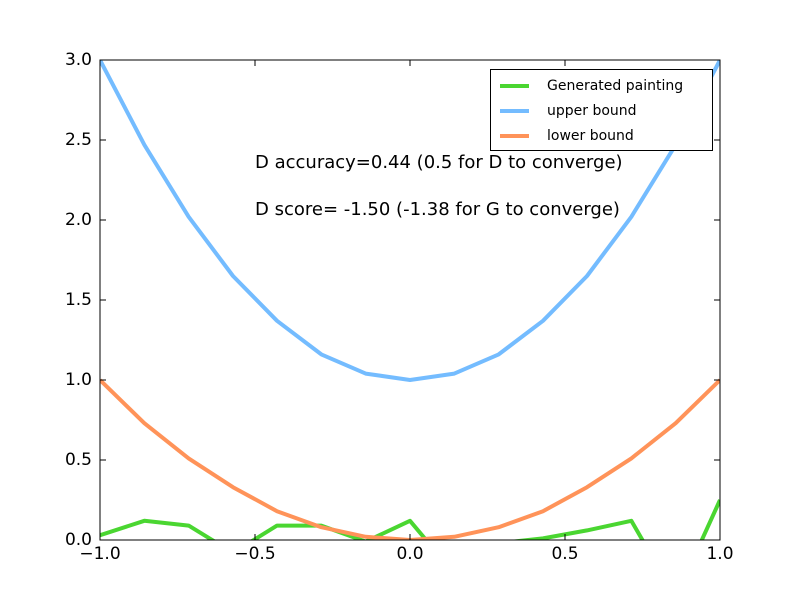  What do you see at coordinates (78, 380) in the screenshot?
I see `y-tick-label: 1.0` at bounding box center [78, 380].